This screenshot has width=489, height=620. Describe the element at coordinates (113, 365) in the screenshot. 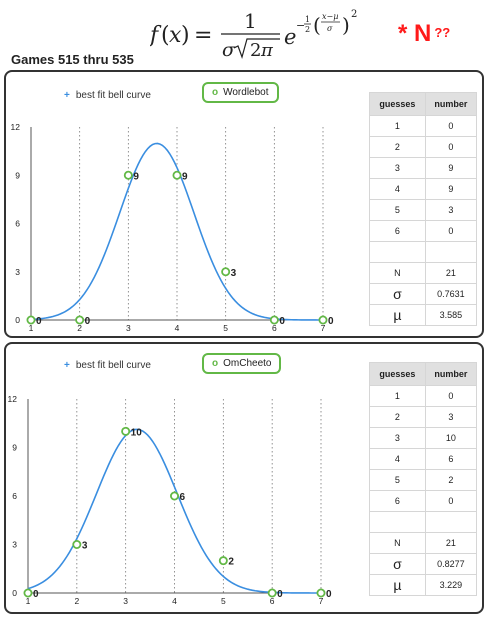

I see `legend-best-fit-label: best fit bell curve` at that location.